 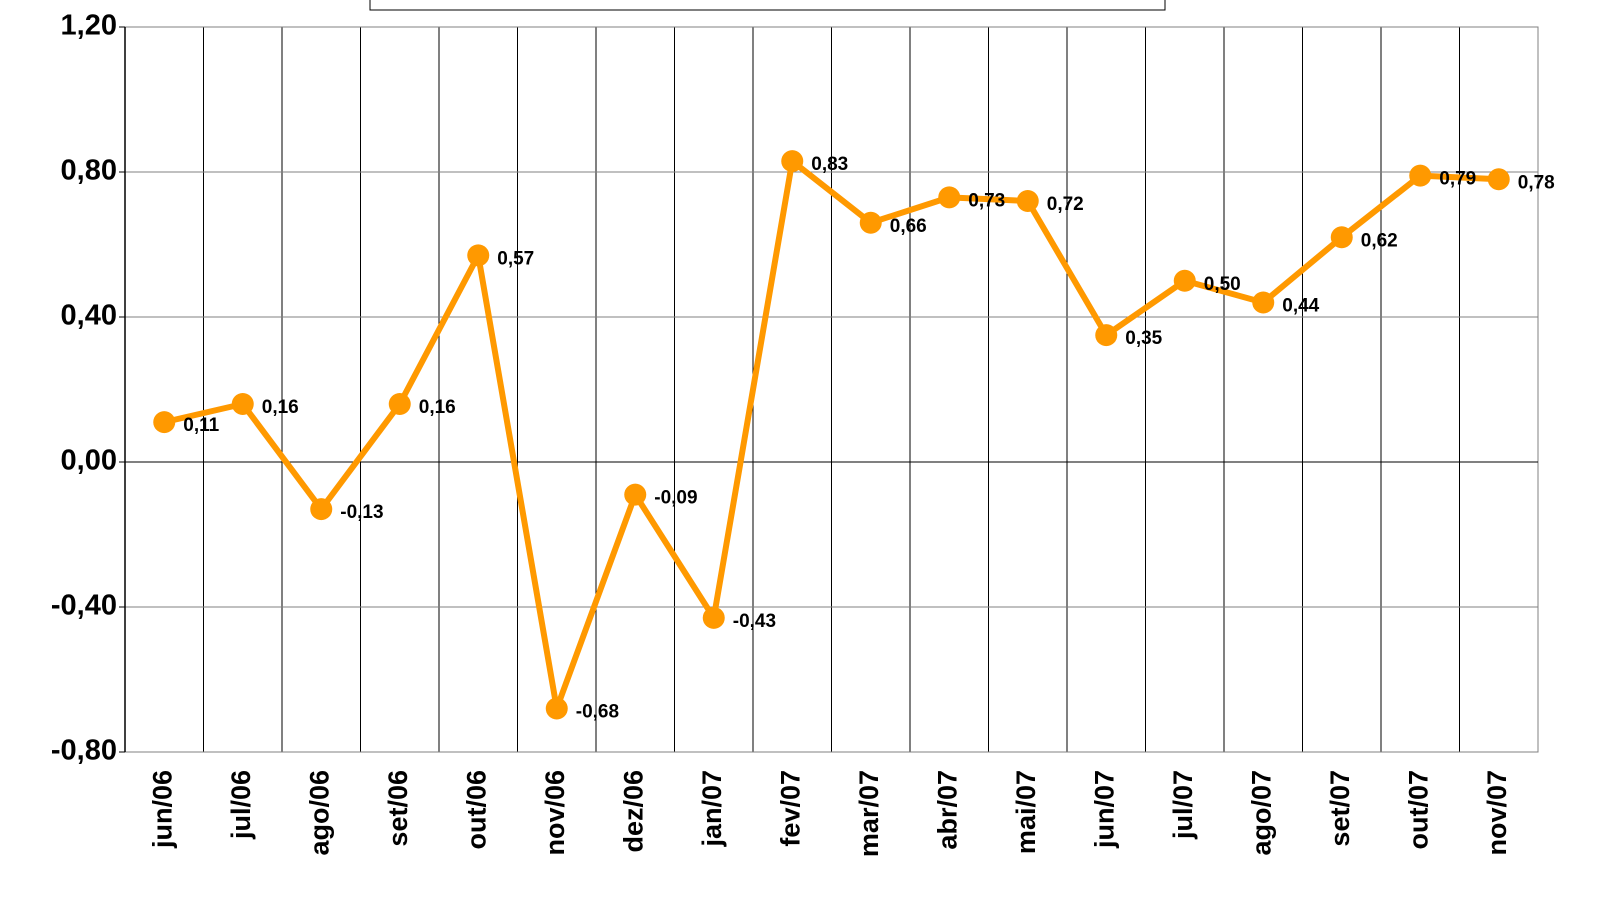 I want to click on x-tick-label: mar/07, so click(x=869, y=813).